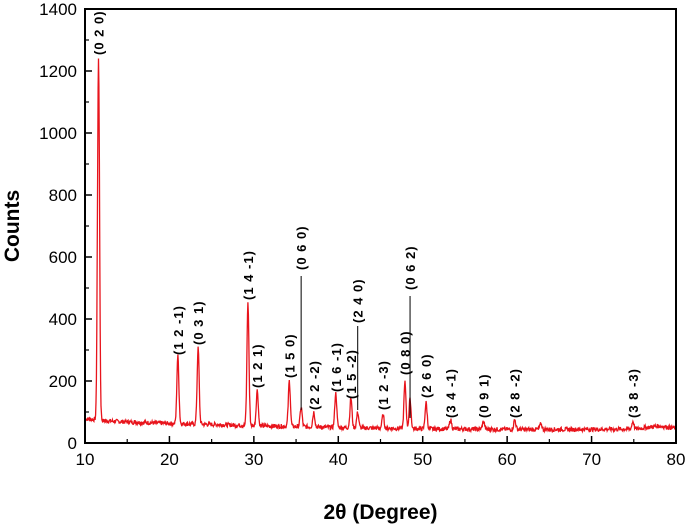 The width and height of the screenshot is (685, 527). I want to click on peak-label: (1 2 -3), so click(383, 385).